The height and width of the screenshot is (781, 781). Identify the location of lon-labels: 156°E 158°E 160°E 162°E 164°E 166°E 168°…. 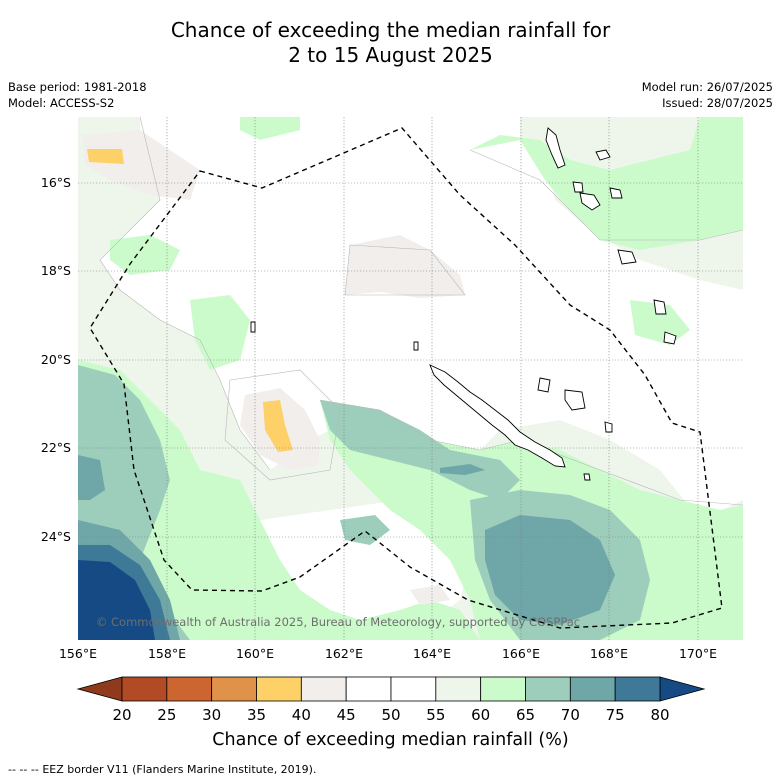
(388, 653).